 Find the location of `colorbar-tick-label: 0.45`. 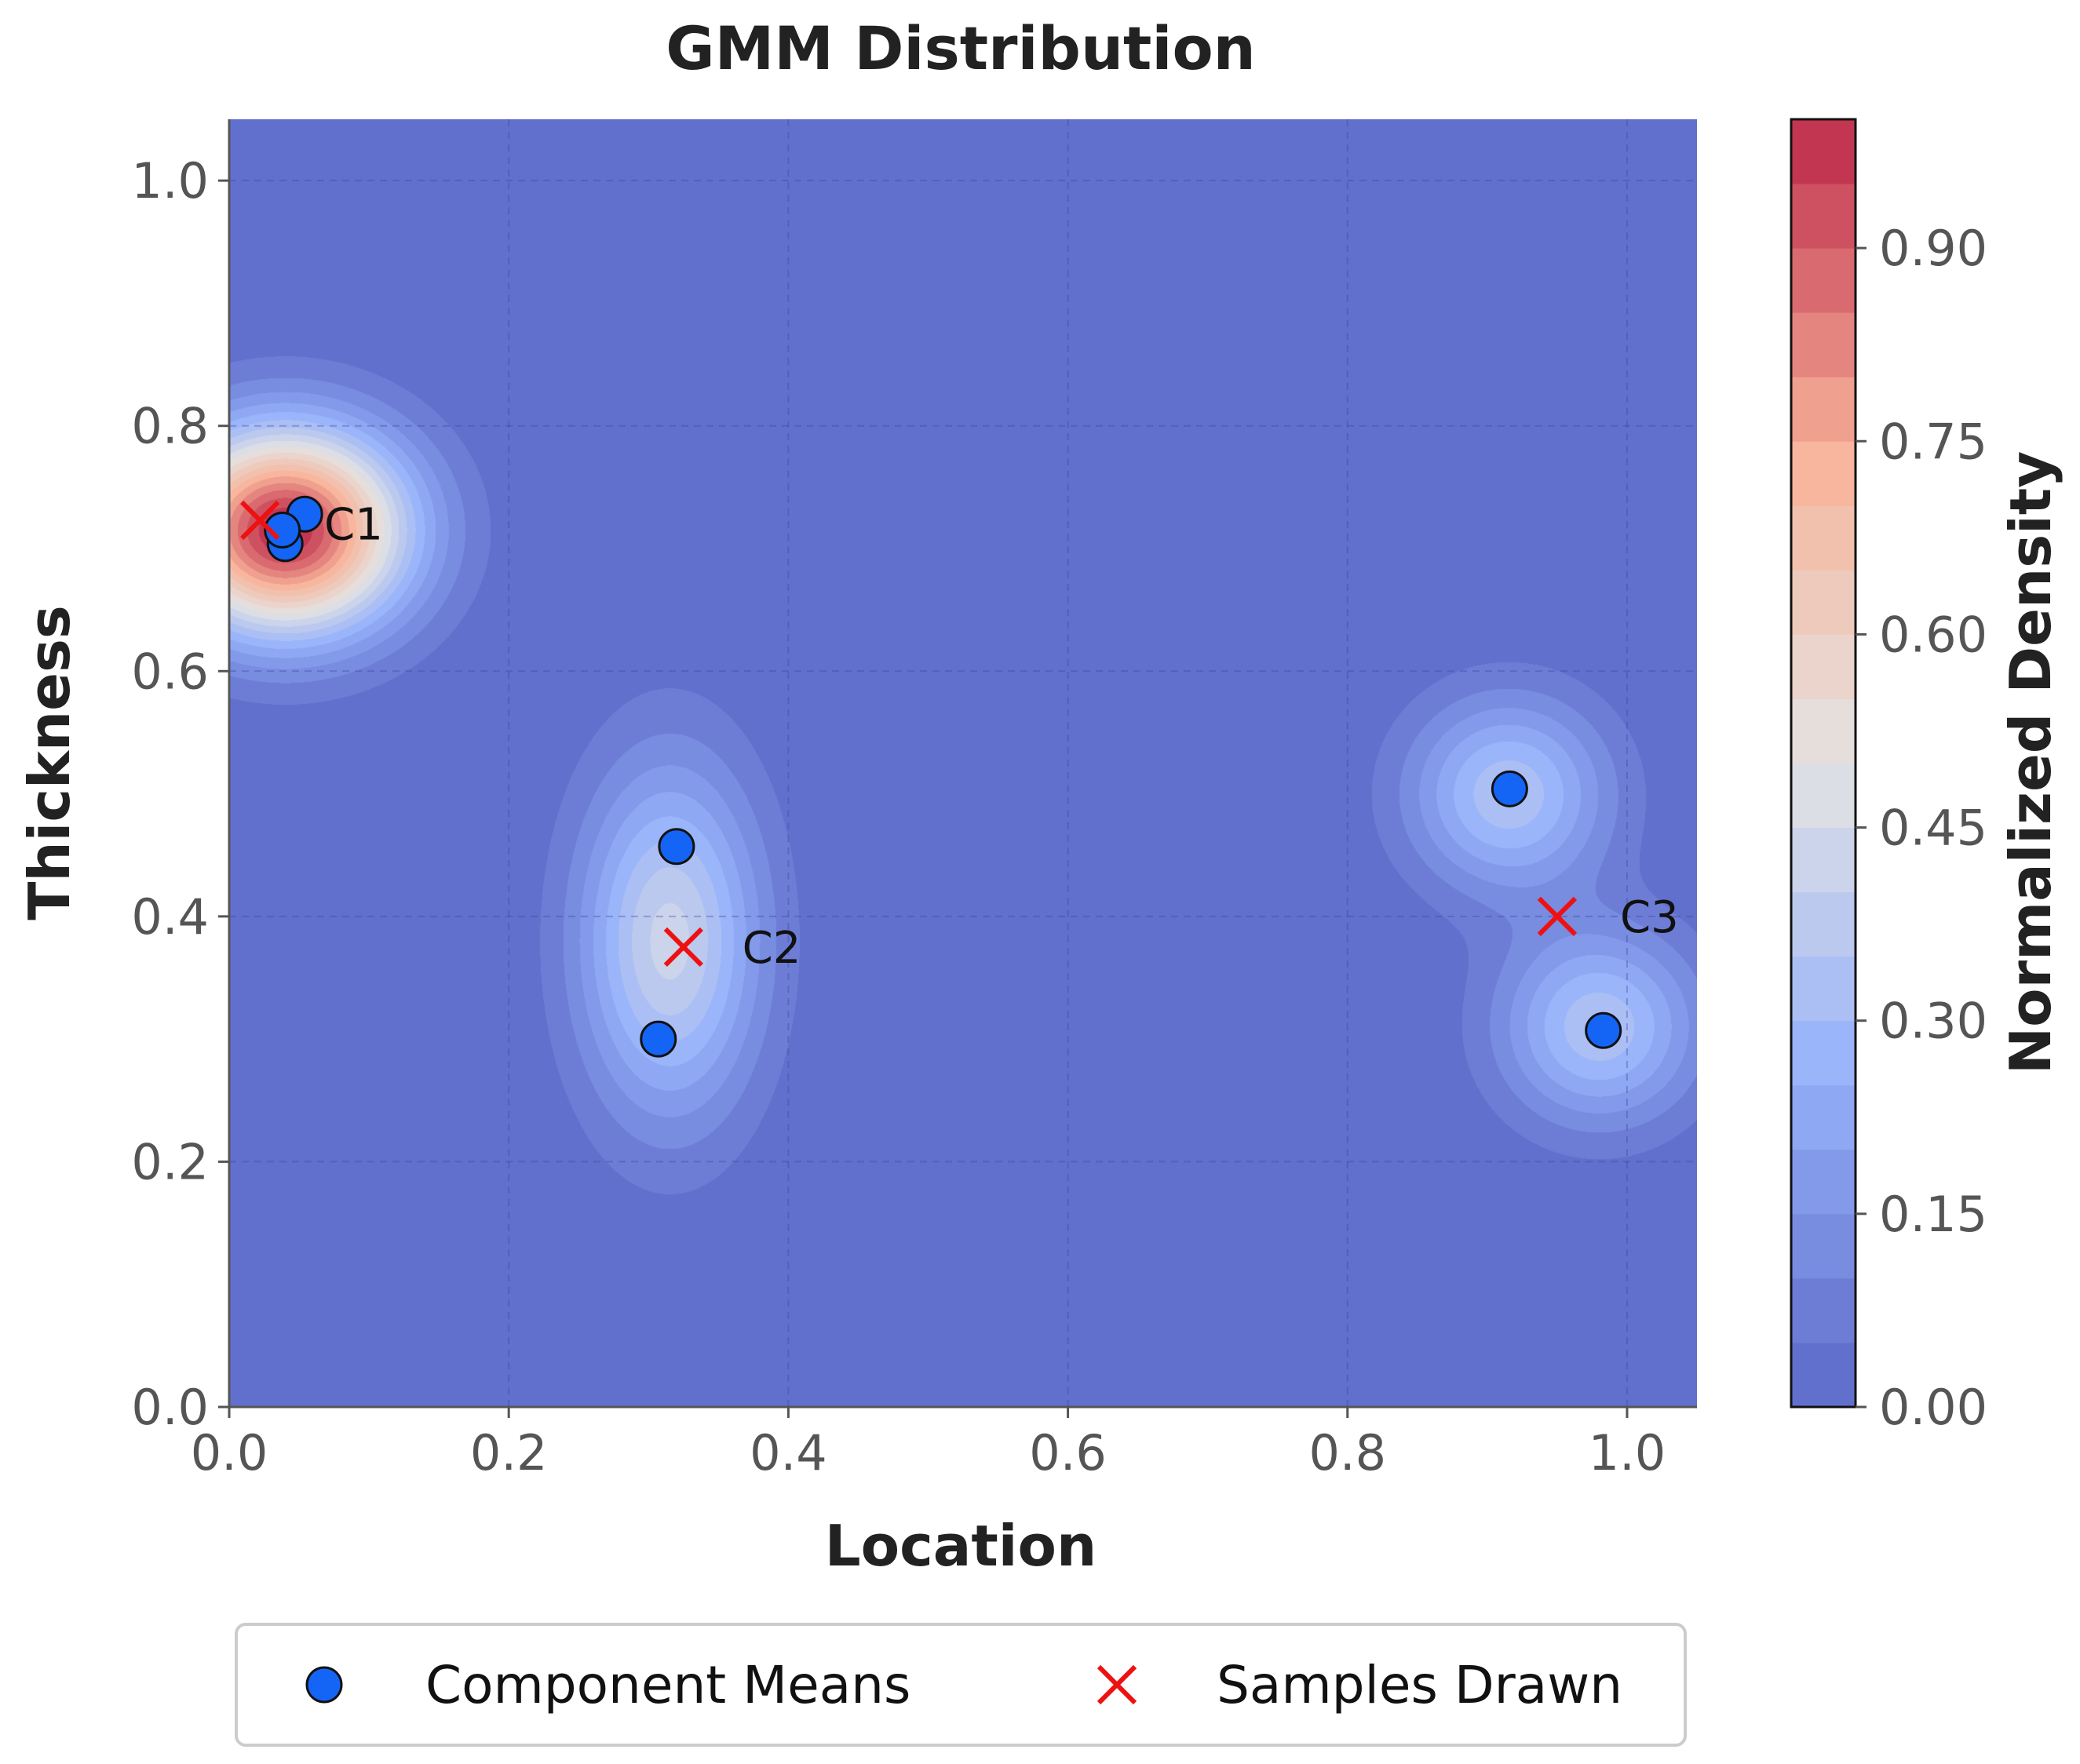

colorbar-tick-label: 0.45 is located at coordinates (1933, 828).